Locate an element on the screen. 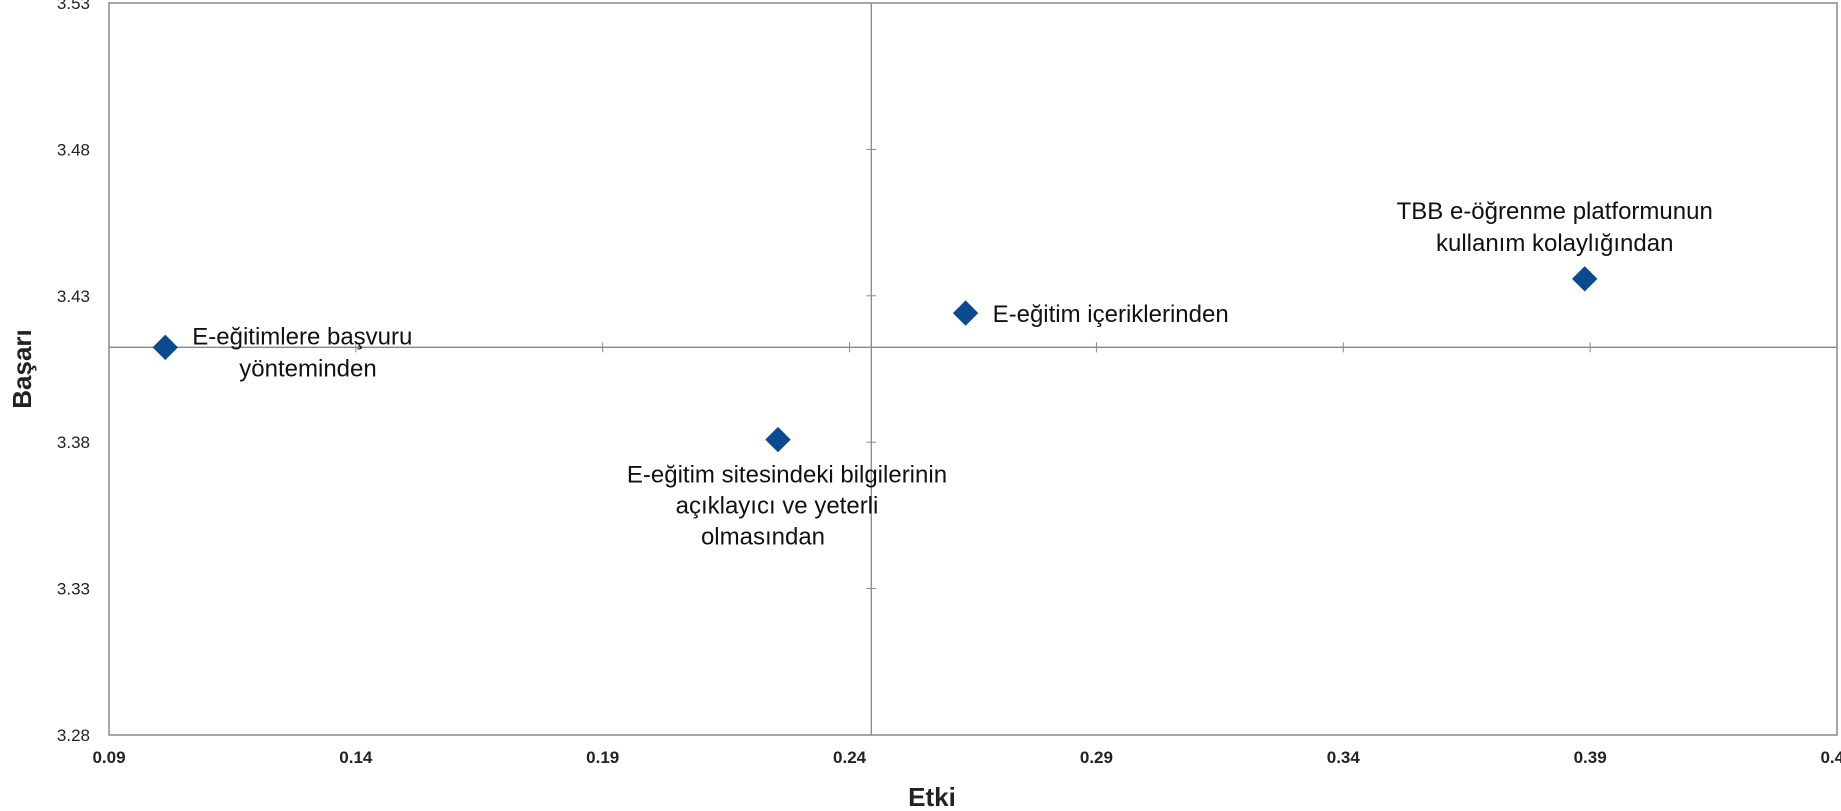 Image resolution: width=1841 pixels, height=811 pixels. x-tick-label: 0.24 is located at coordinates (850, 757).